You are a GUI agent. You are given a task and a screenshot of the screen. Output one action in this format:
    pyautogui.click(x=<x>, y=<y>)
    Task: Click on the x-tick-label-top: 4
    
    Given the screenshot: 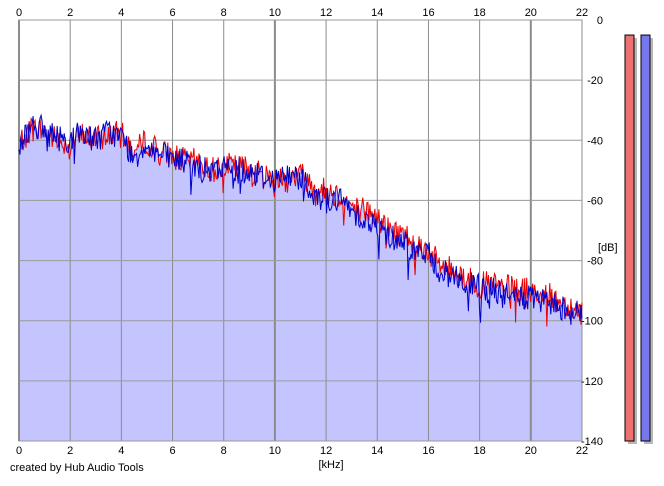 What is the action you would take?
    pyautogui.click(x=121, y=13)
    